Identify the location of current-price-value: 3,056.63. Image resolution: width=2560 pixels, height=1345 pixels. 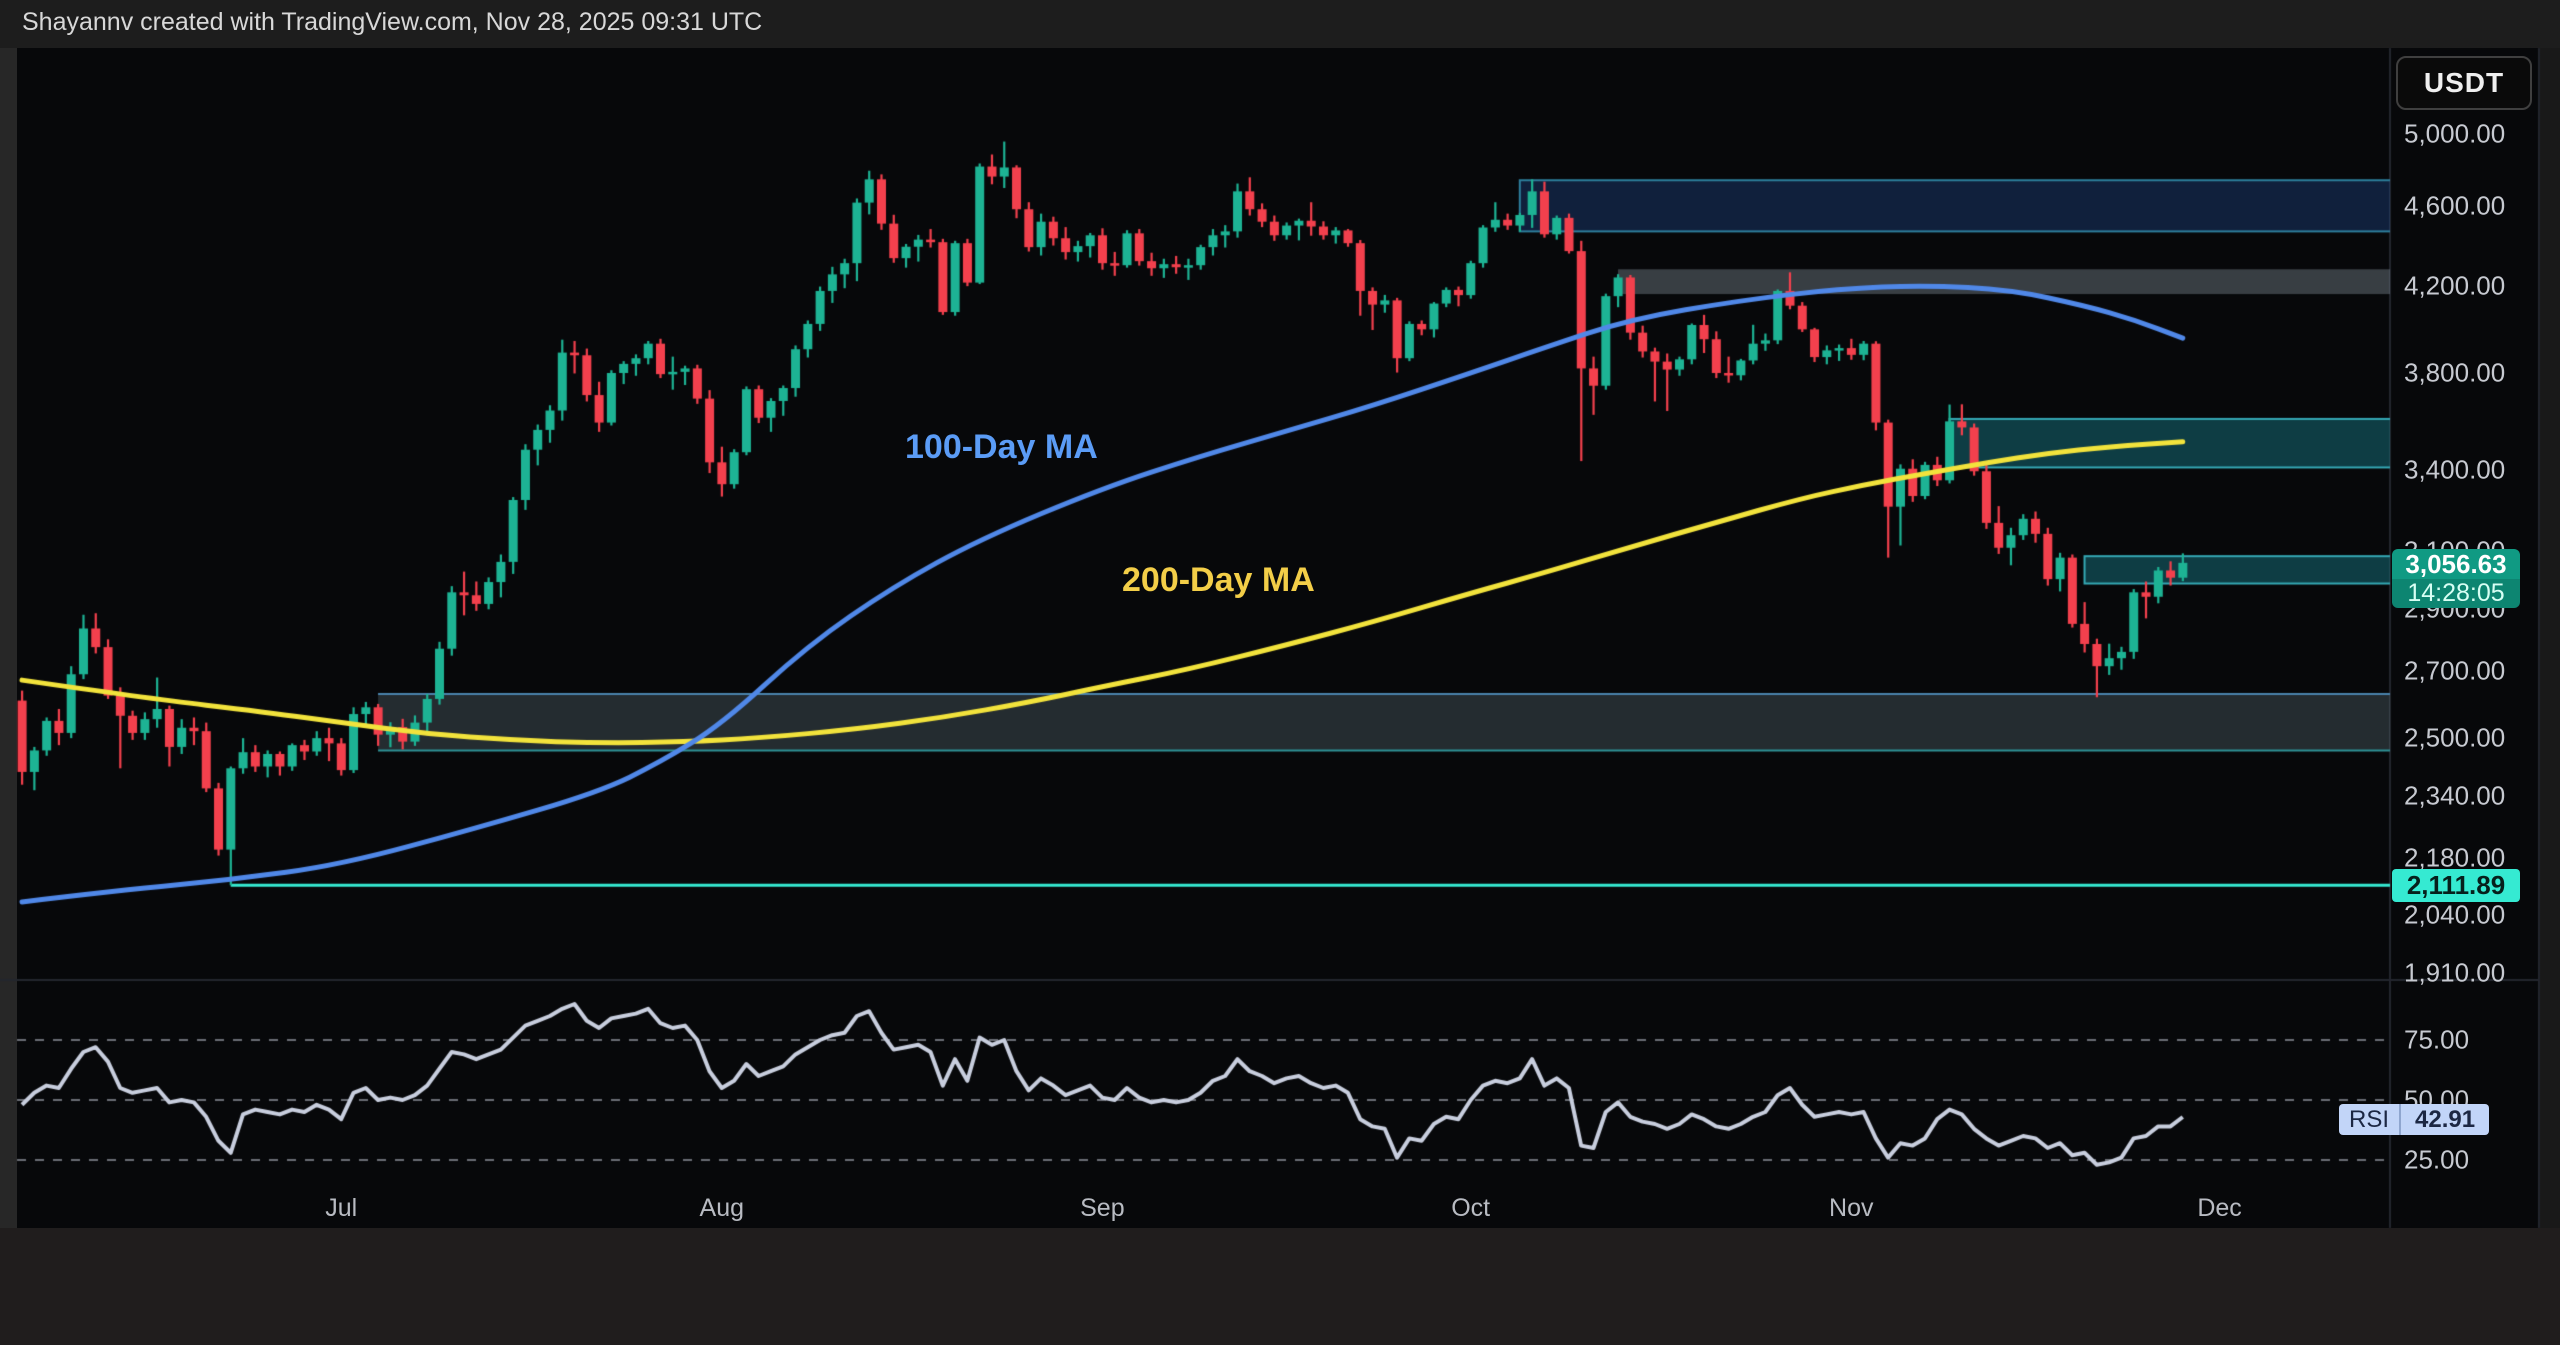
(2456, 564).